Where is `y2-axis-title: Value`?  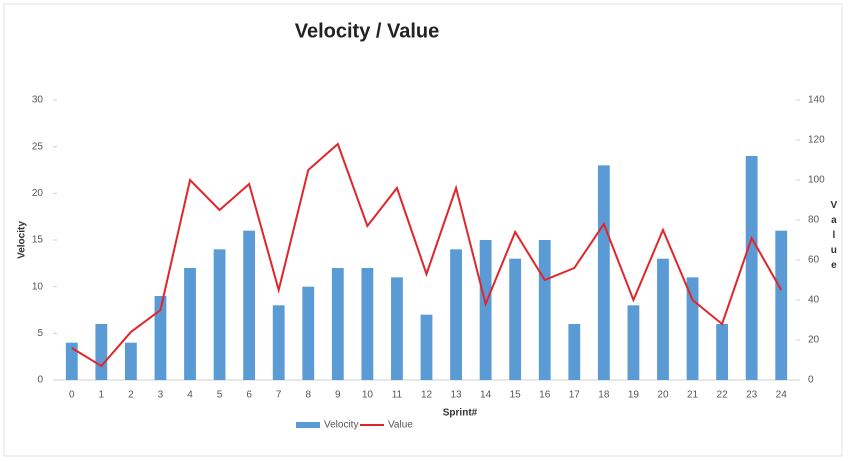
y2-axis-title: Value is located at coordinates (833, 237).